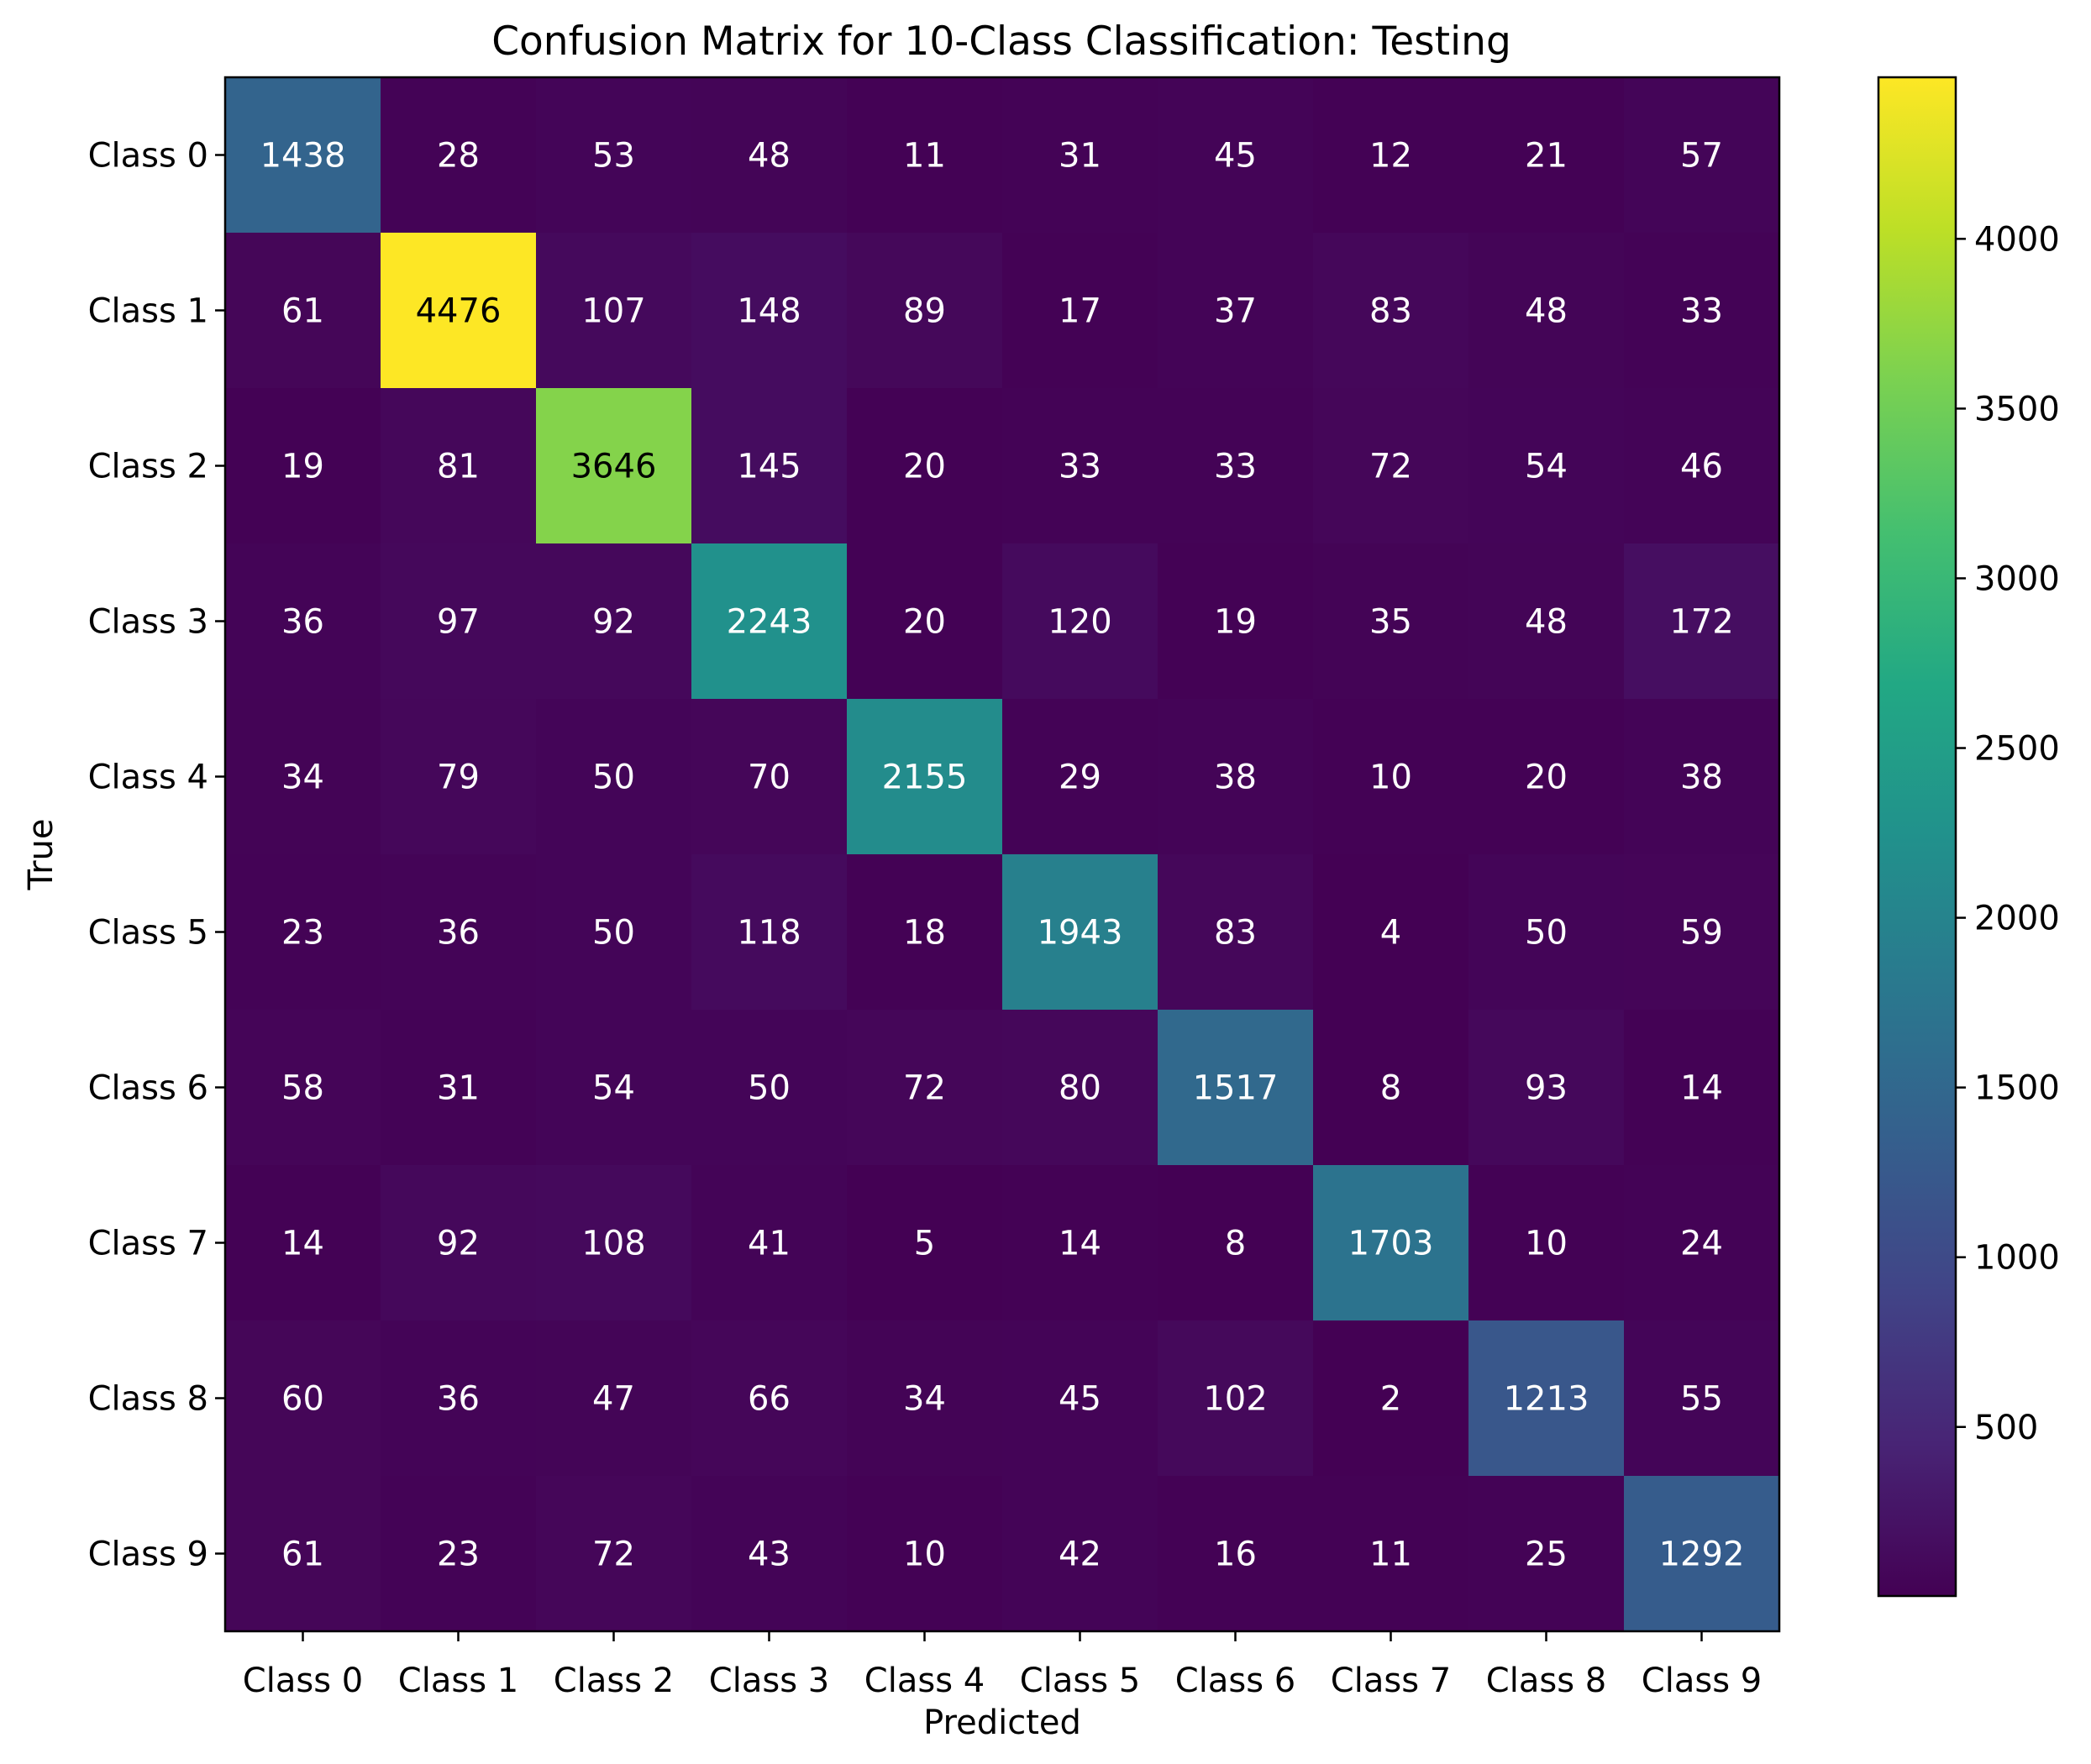 The height and width of the screenshot is (1764, 2091). Describe the element at coordinates (1002, 1723) in the screenshot. I see `x-axis-label: Predicted` at that location.